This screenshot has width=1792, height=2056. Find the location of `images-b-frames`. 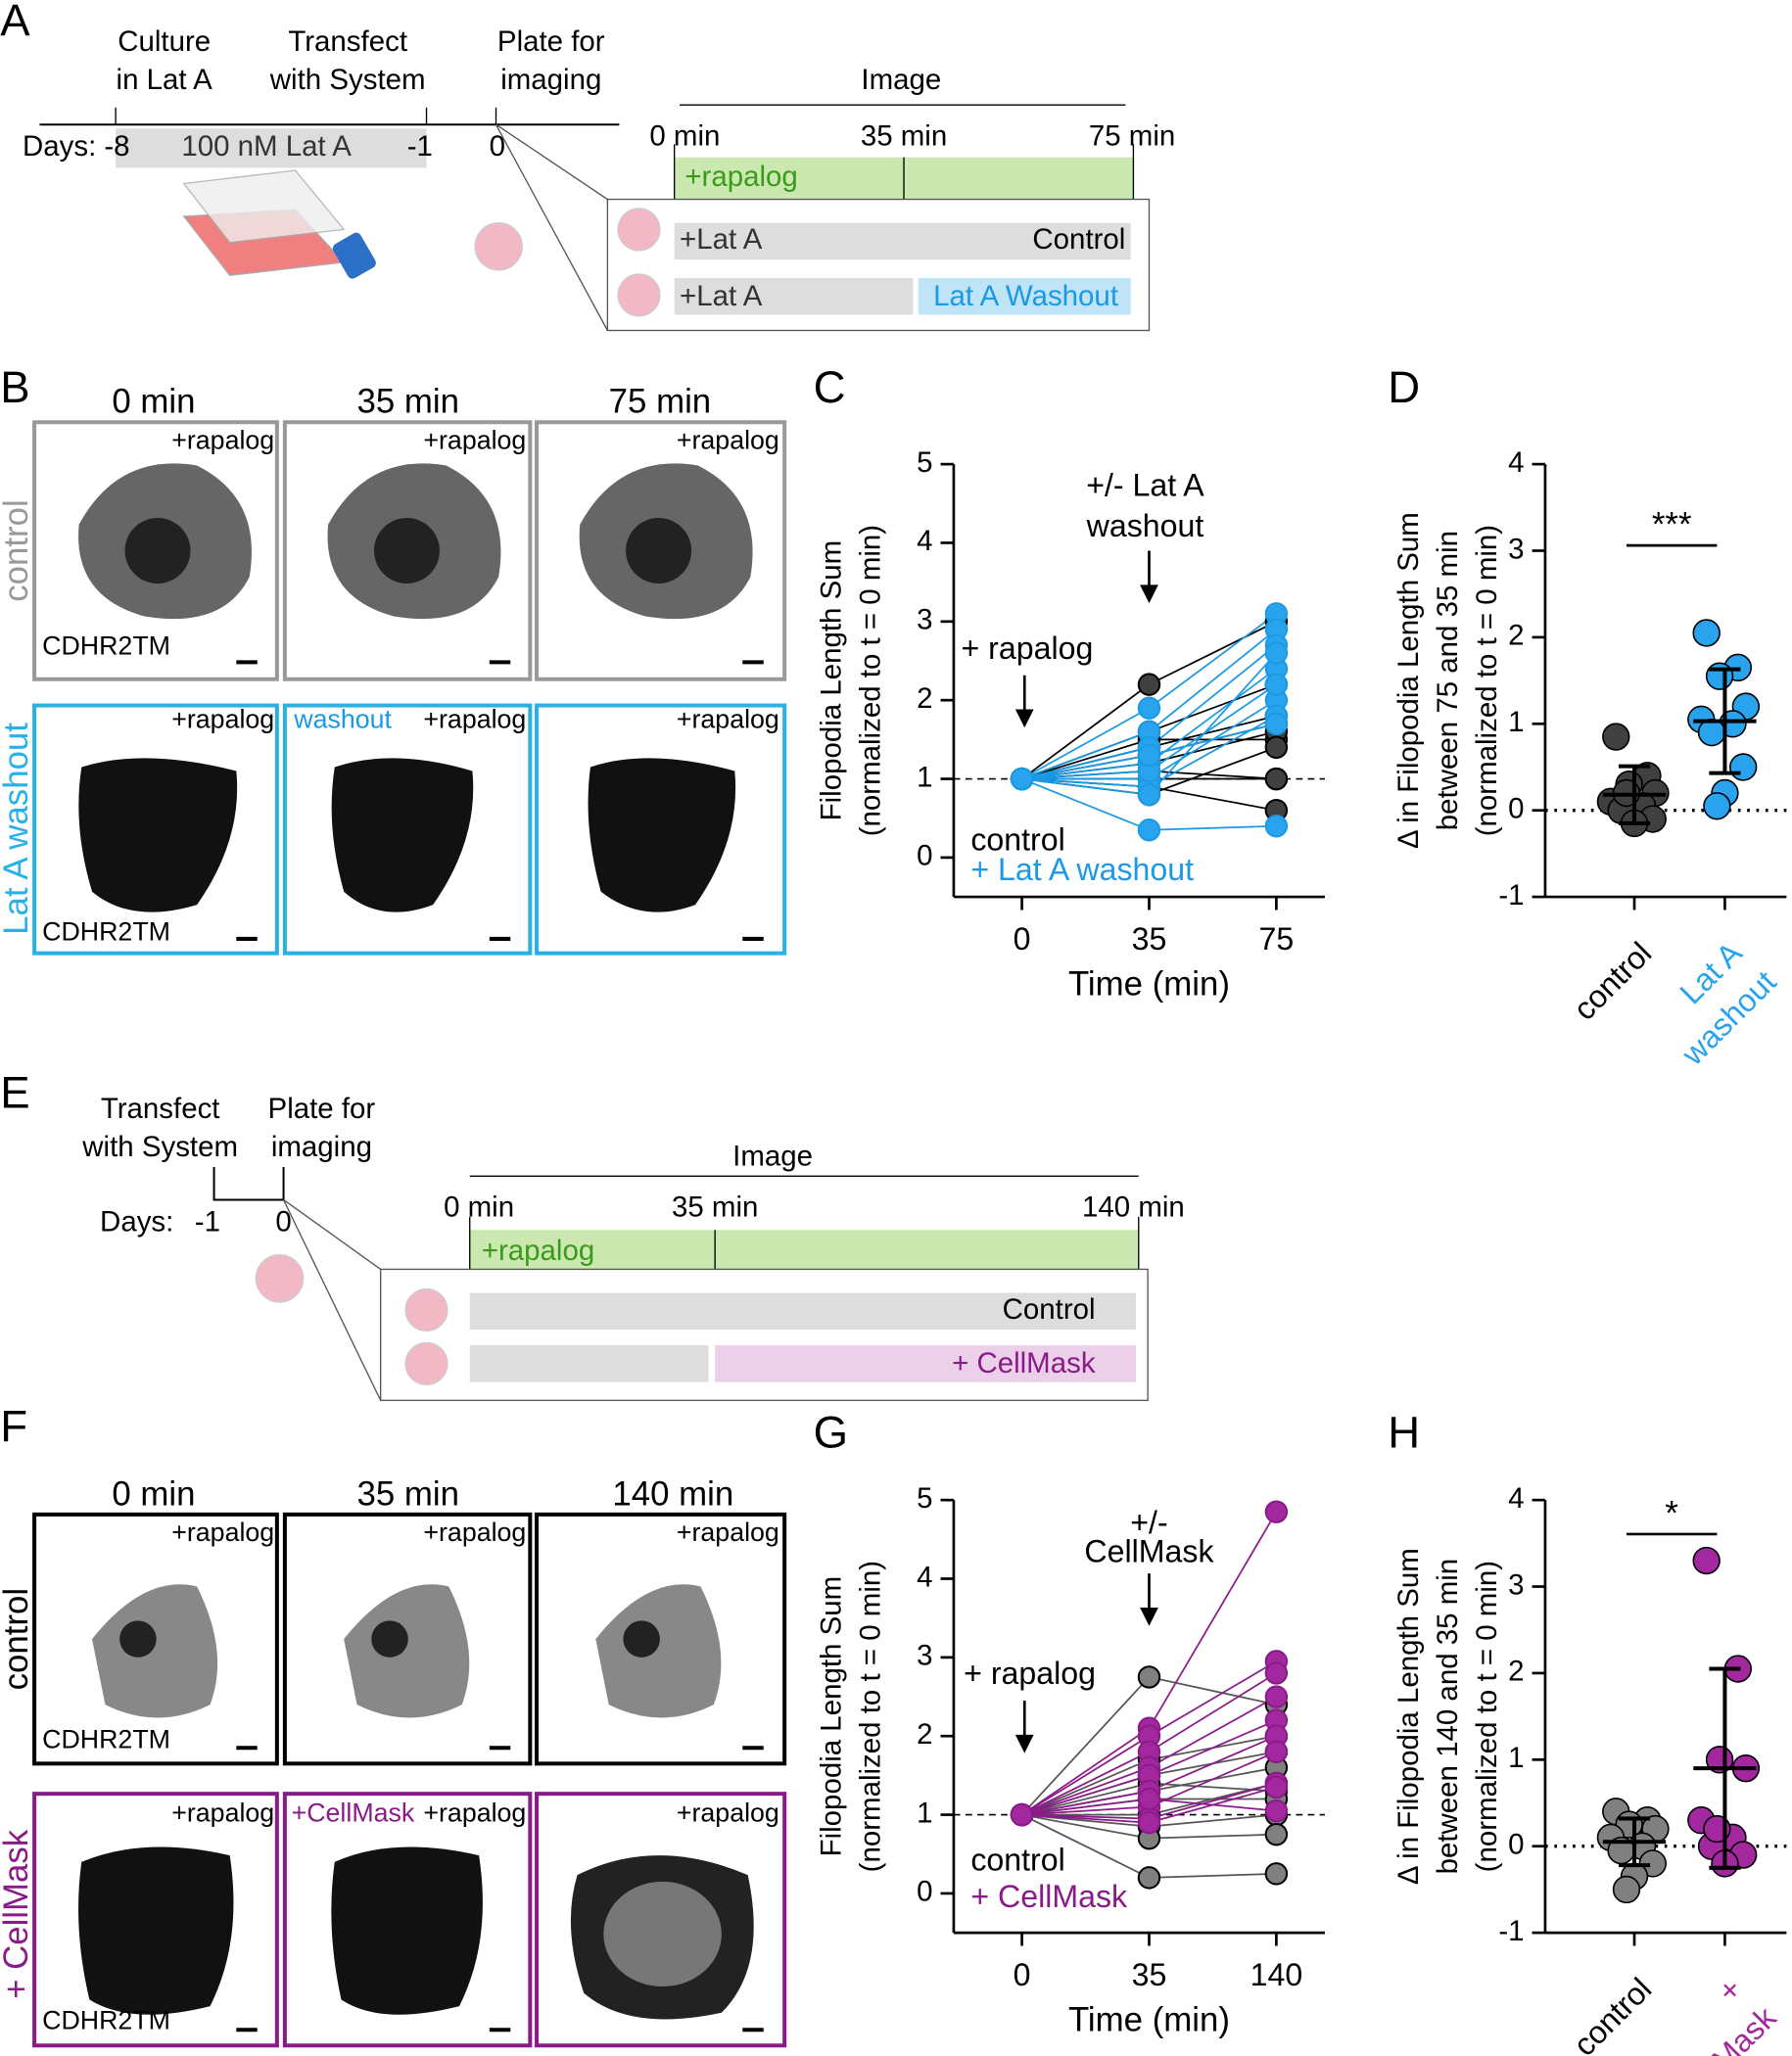

images-b-frames is located at coordinates (409, 688).